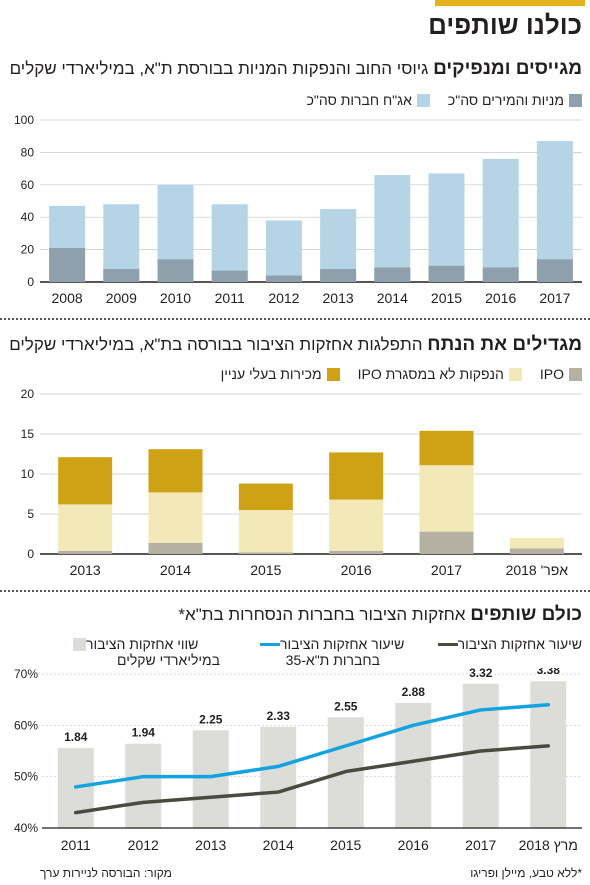  What do you see at coordinates (265, 570) in the screenshot?
I see `chart2-x-tick-label: 2015` at bounding box center [265, 570].